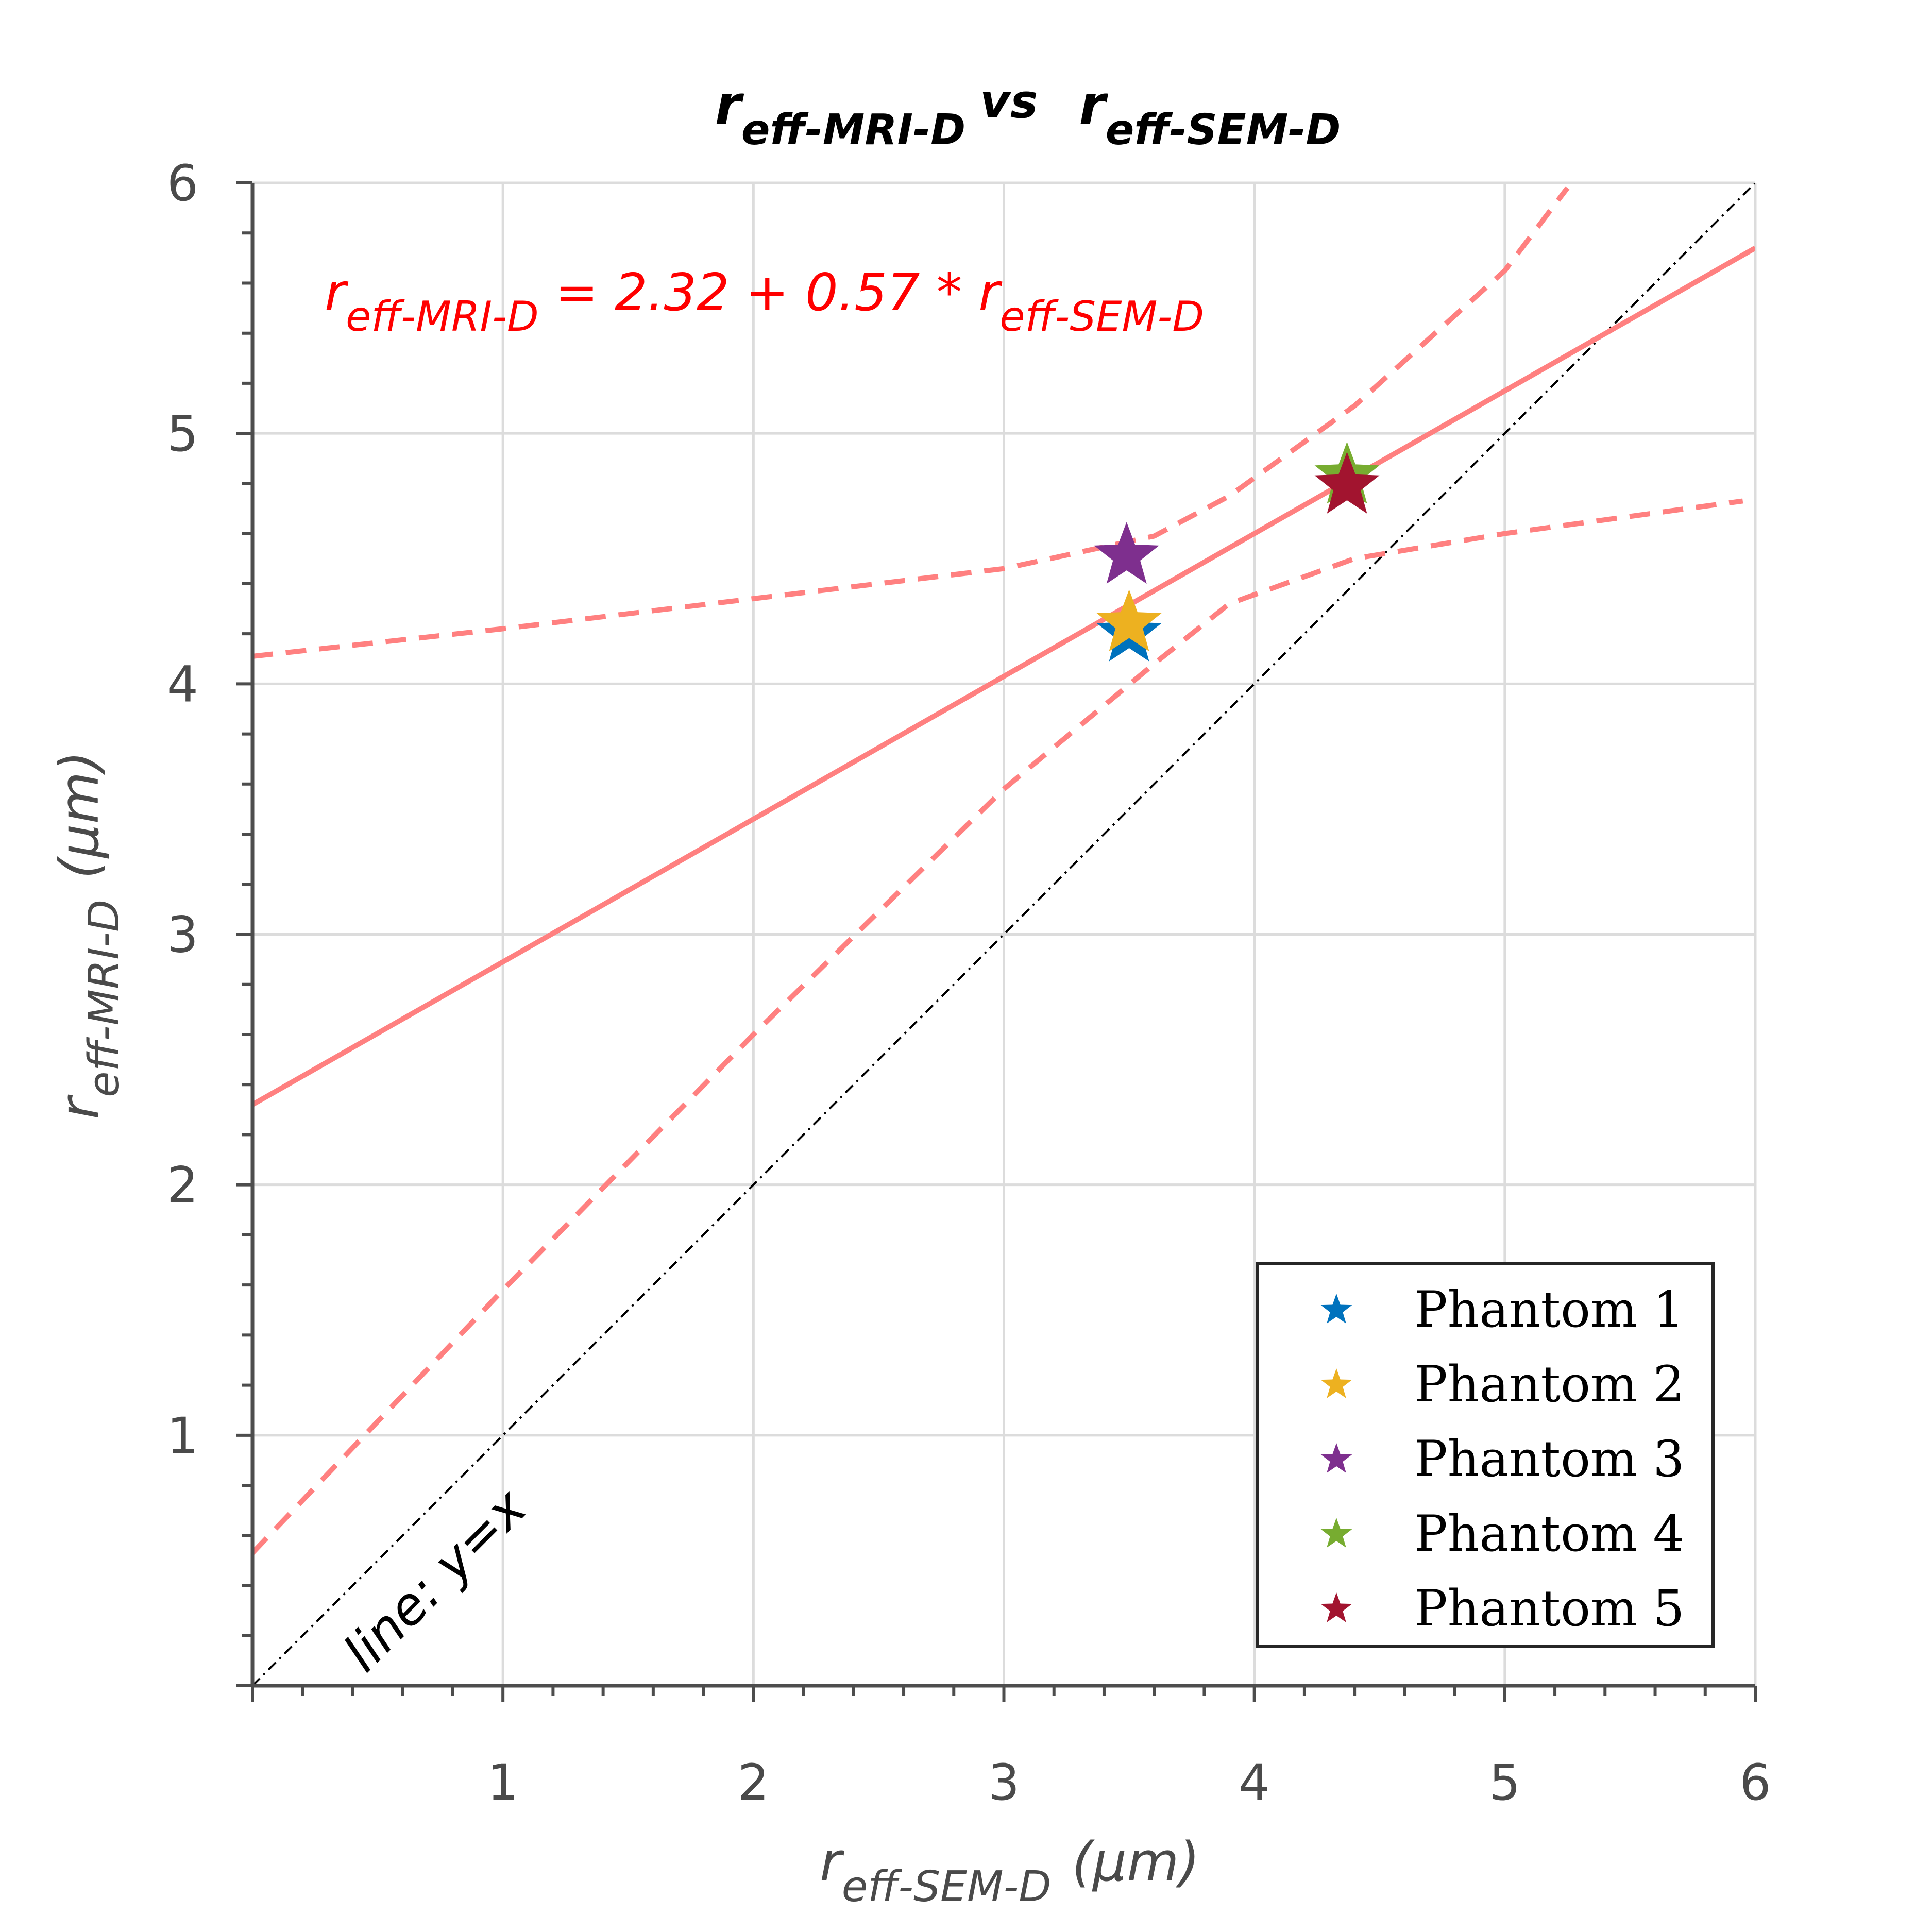 The image size is (1932, 1932). What do you see at coordinates (182, 935) in the screenshot?
I see `y-tick-label: 3` at bounding box center [182, 935].